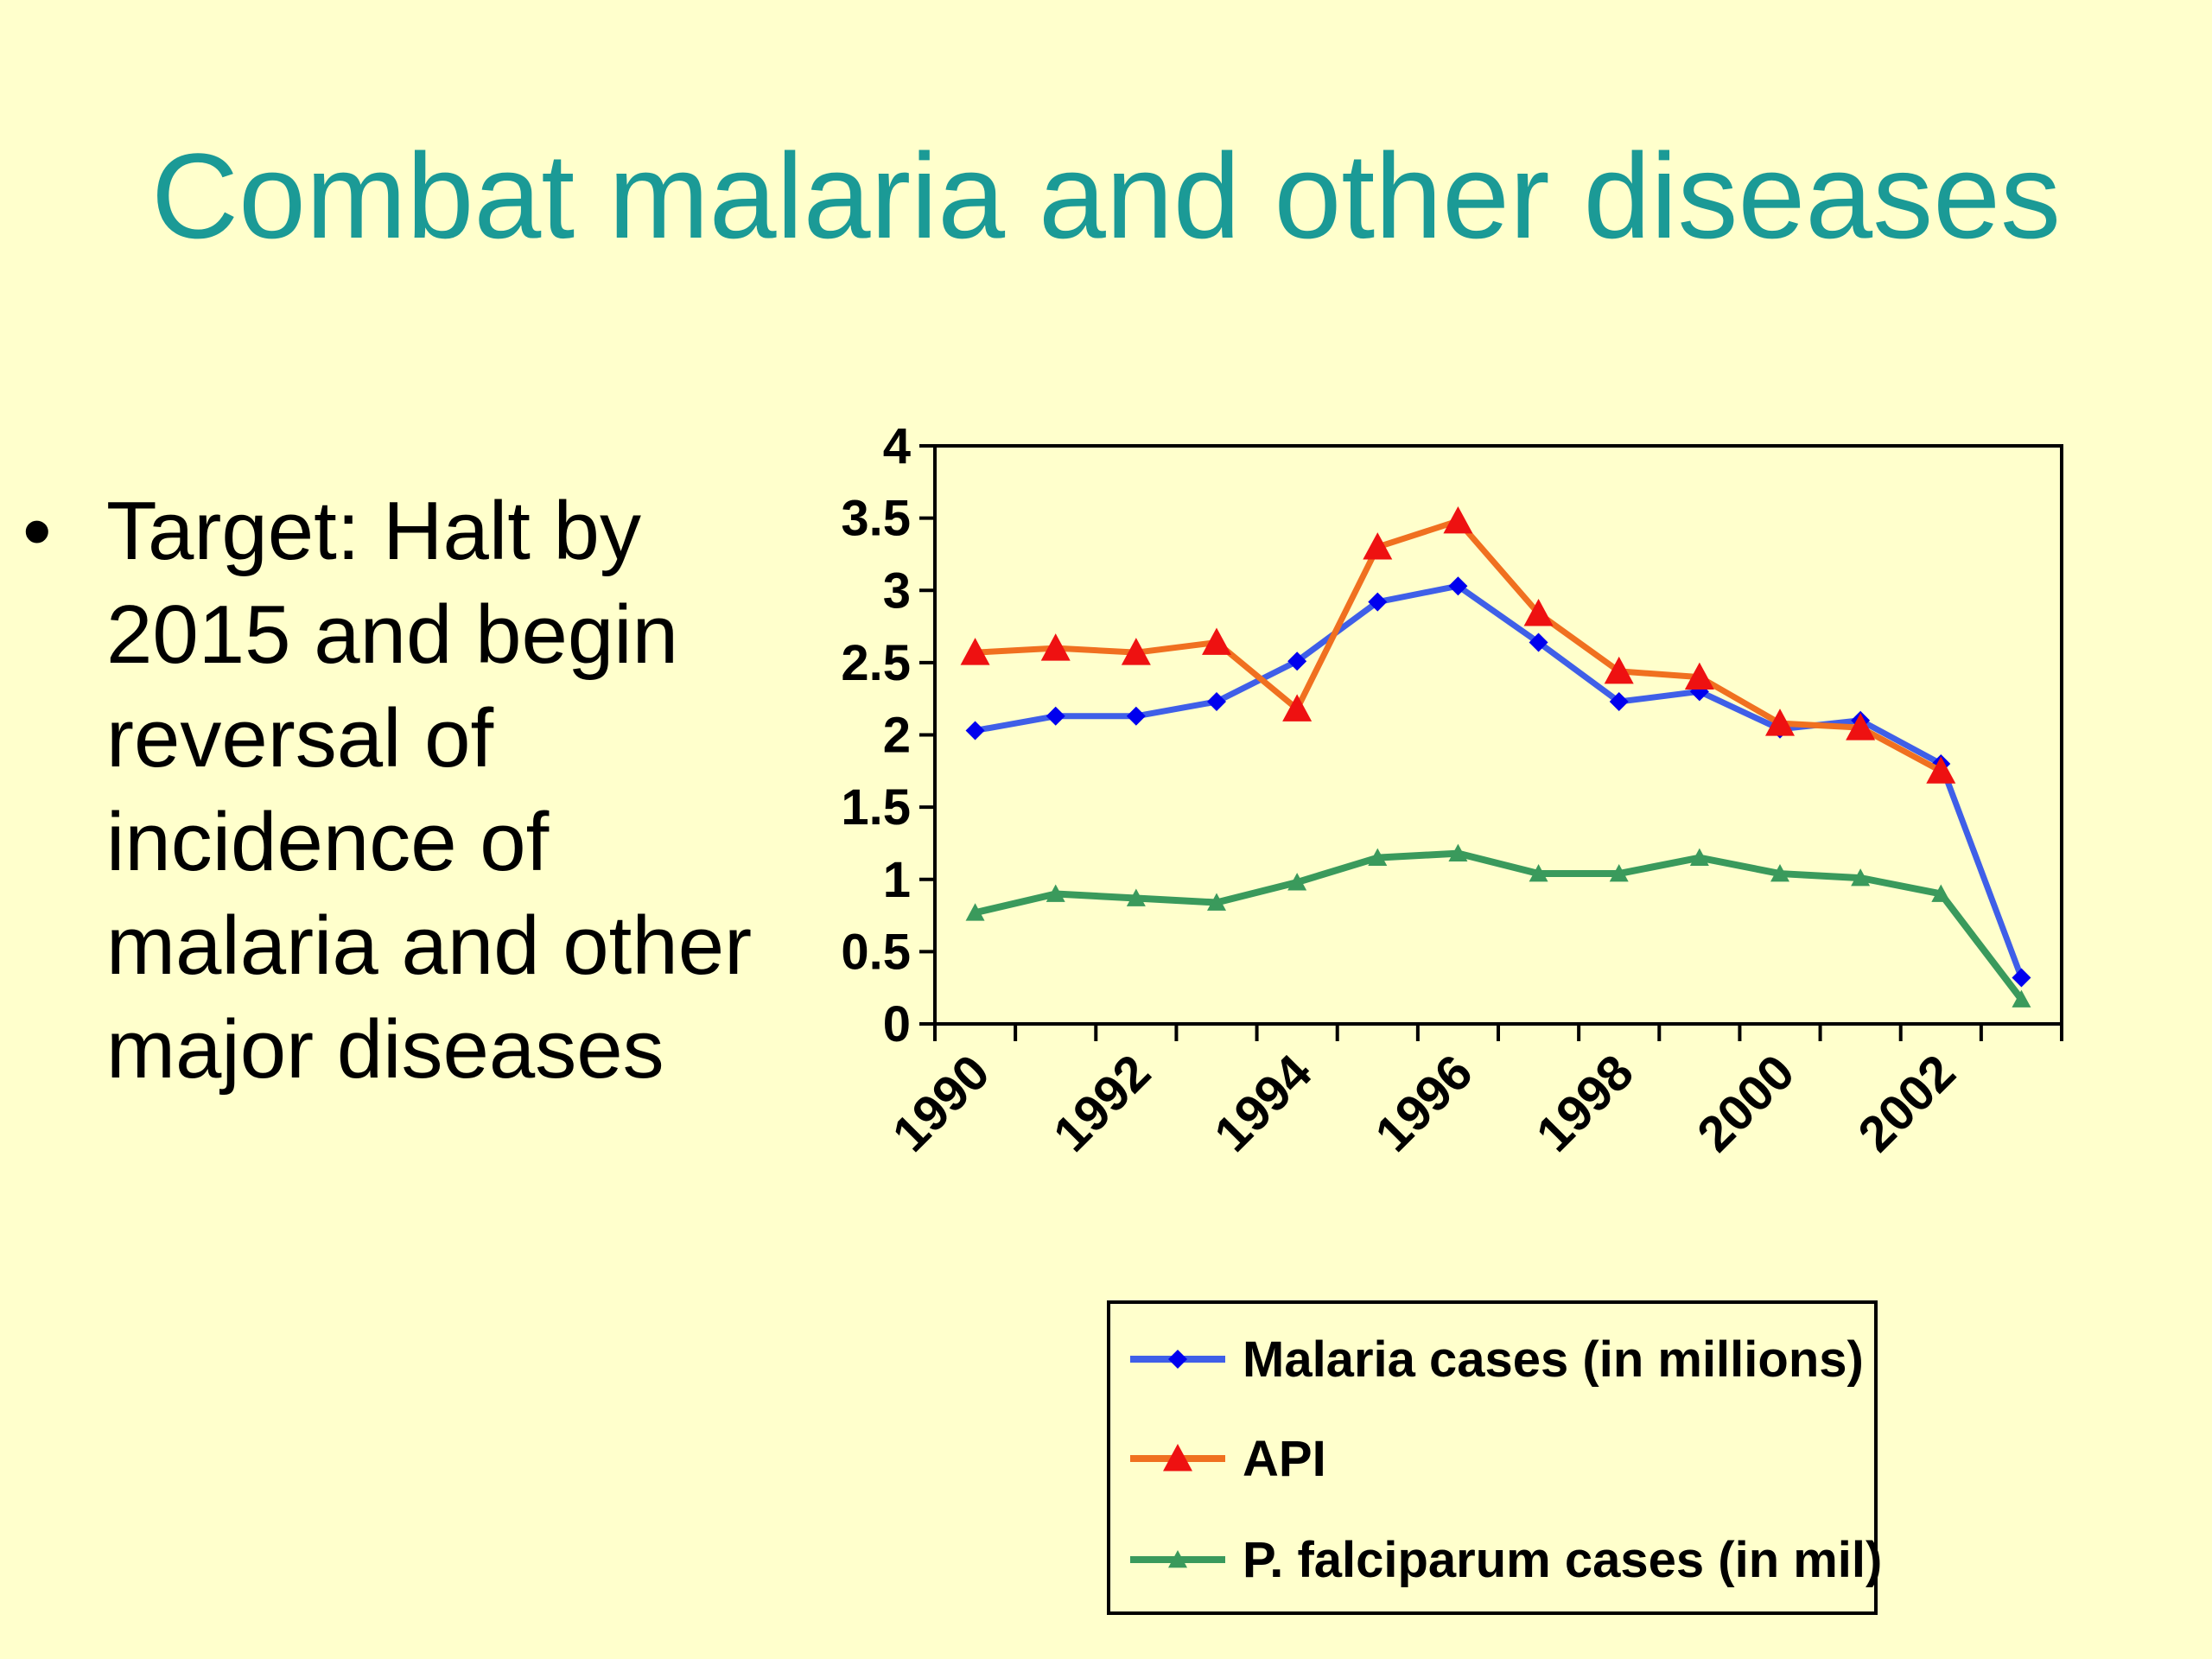 The width and height of the screenshot is (2212, 1659). I want to click on legend-box, so click(1492, 1457).